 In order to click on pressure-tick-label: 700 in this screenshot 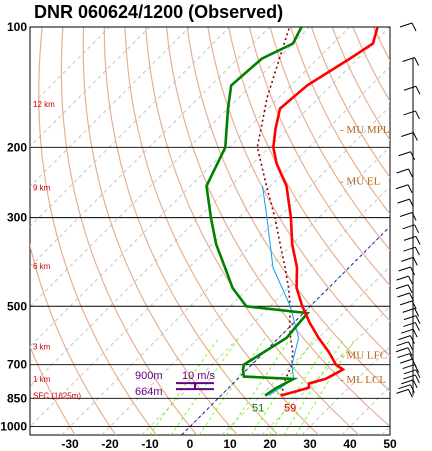, I will do `click(17, 365)`.